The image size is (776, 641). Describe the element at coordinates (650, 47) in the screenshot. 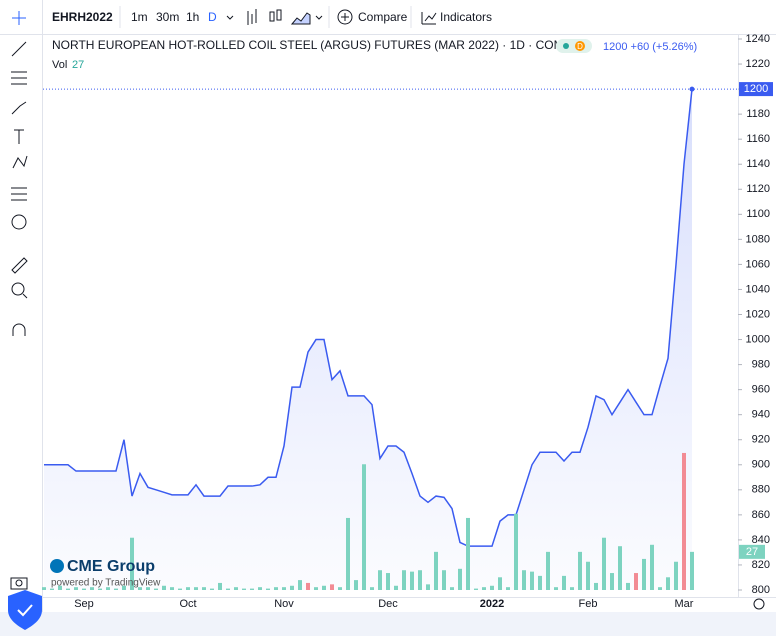

I see `quote: 1200 +60 (+5.26%)` at that location.